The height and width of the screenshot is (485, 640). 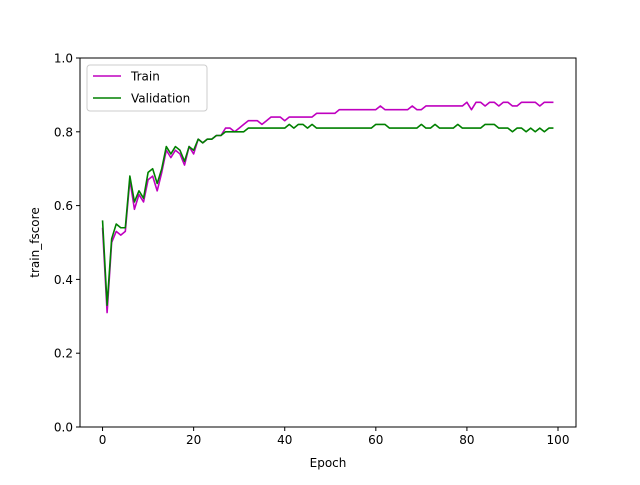 I want to click on x-axis-label: Epoch, so click(x=328, y=463).